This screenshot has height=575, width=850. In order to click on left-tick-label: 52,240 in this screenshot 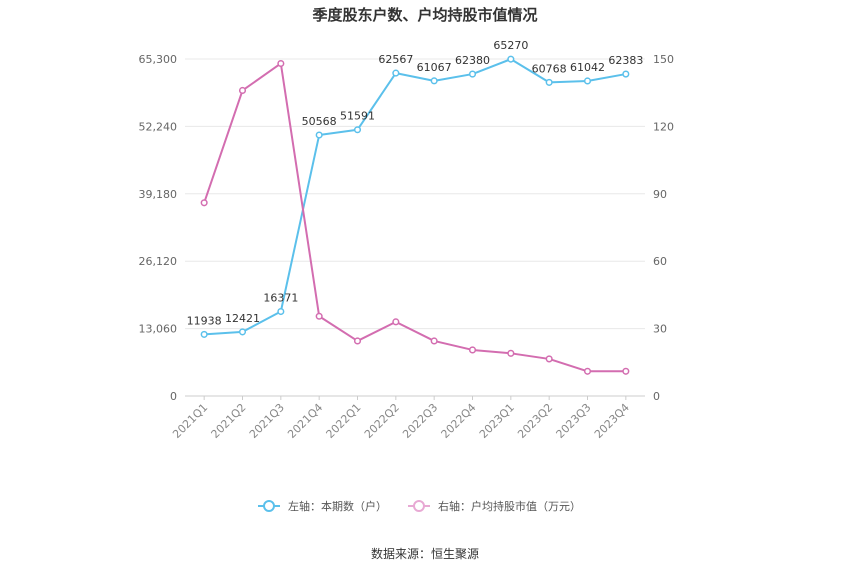, I will do `click(158, 126)`.